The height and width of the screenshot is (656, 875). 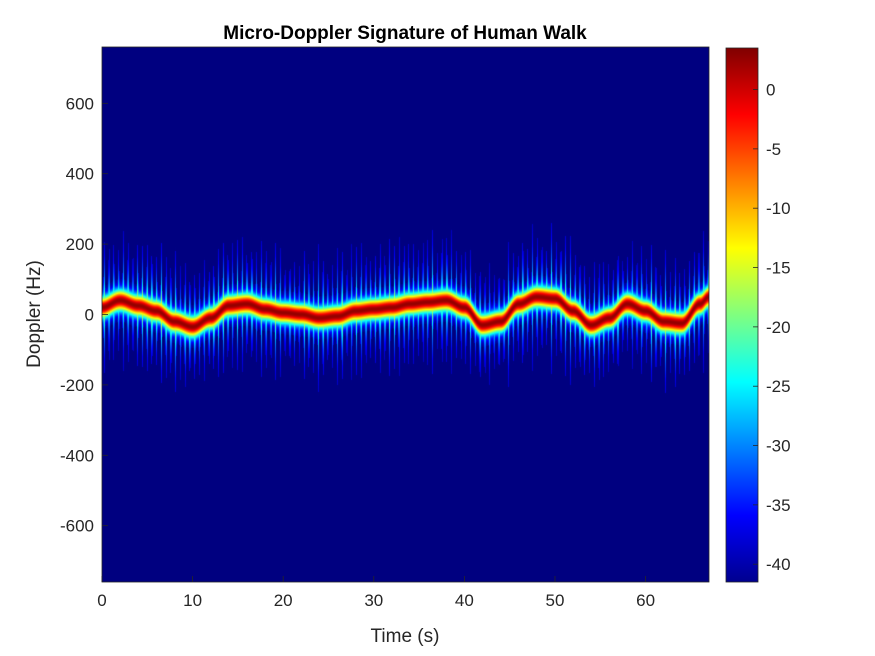 I want to click on y-axis-label: Doppler (Hz), so click(x=34, y=314).